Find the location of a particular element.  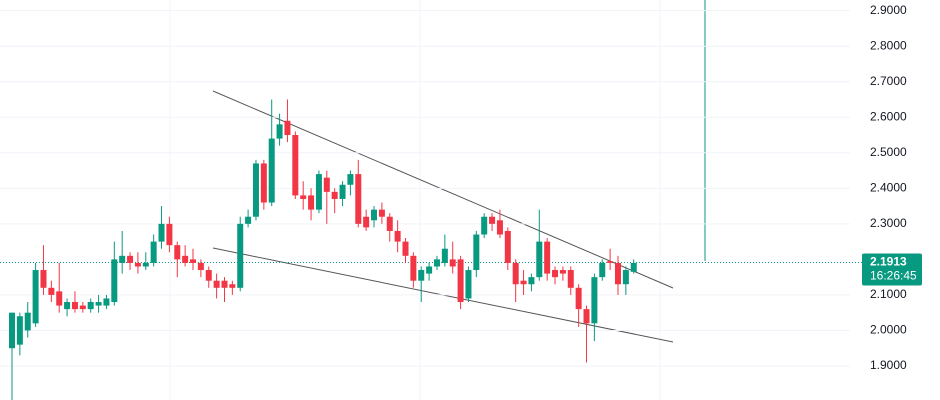

y-tick-label: 2.7000 is located at coordinates (888, 81).